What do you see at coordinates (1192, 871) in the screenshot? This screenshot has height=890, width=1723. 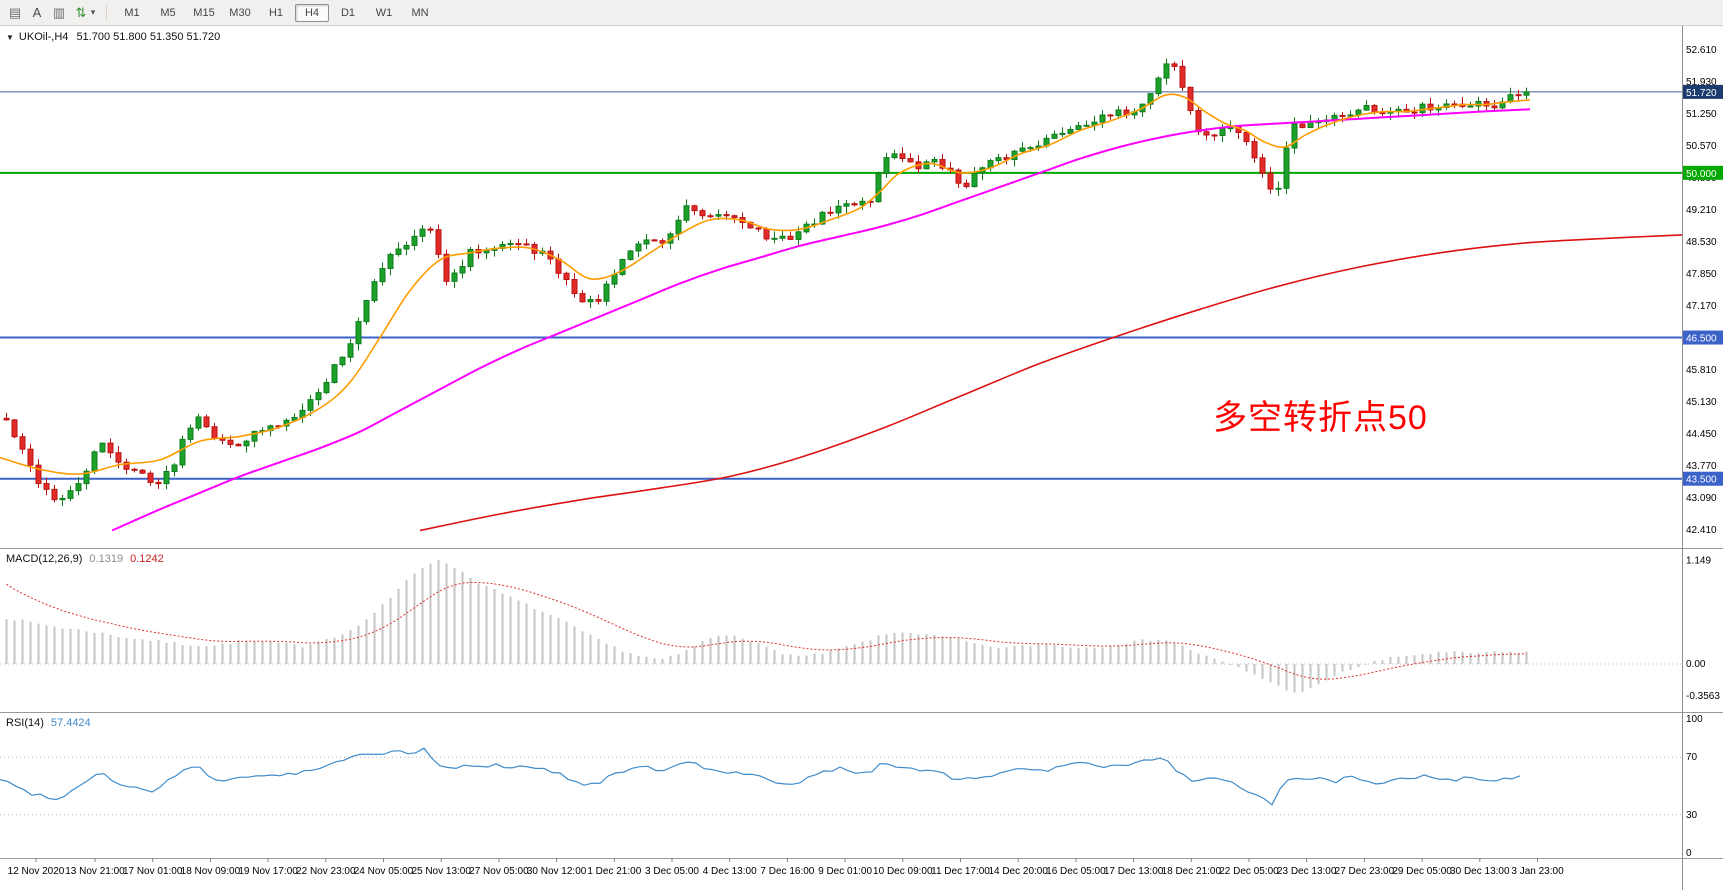 I see `time-label: 18 Dec 21:00` at bounding box center [1192, 871].